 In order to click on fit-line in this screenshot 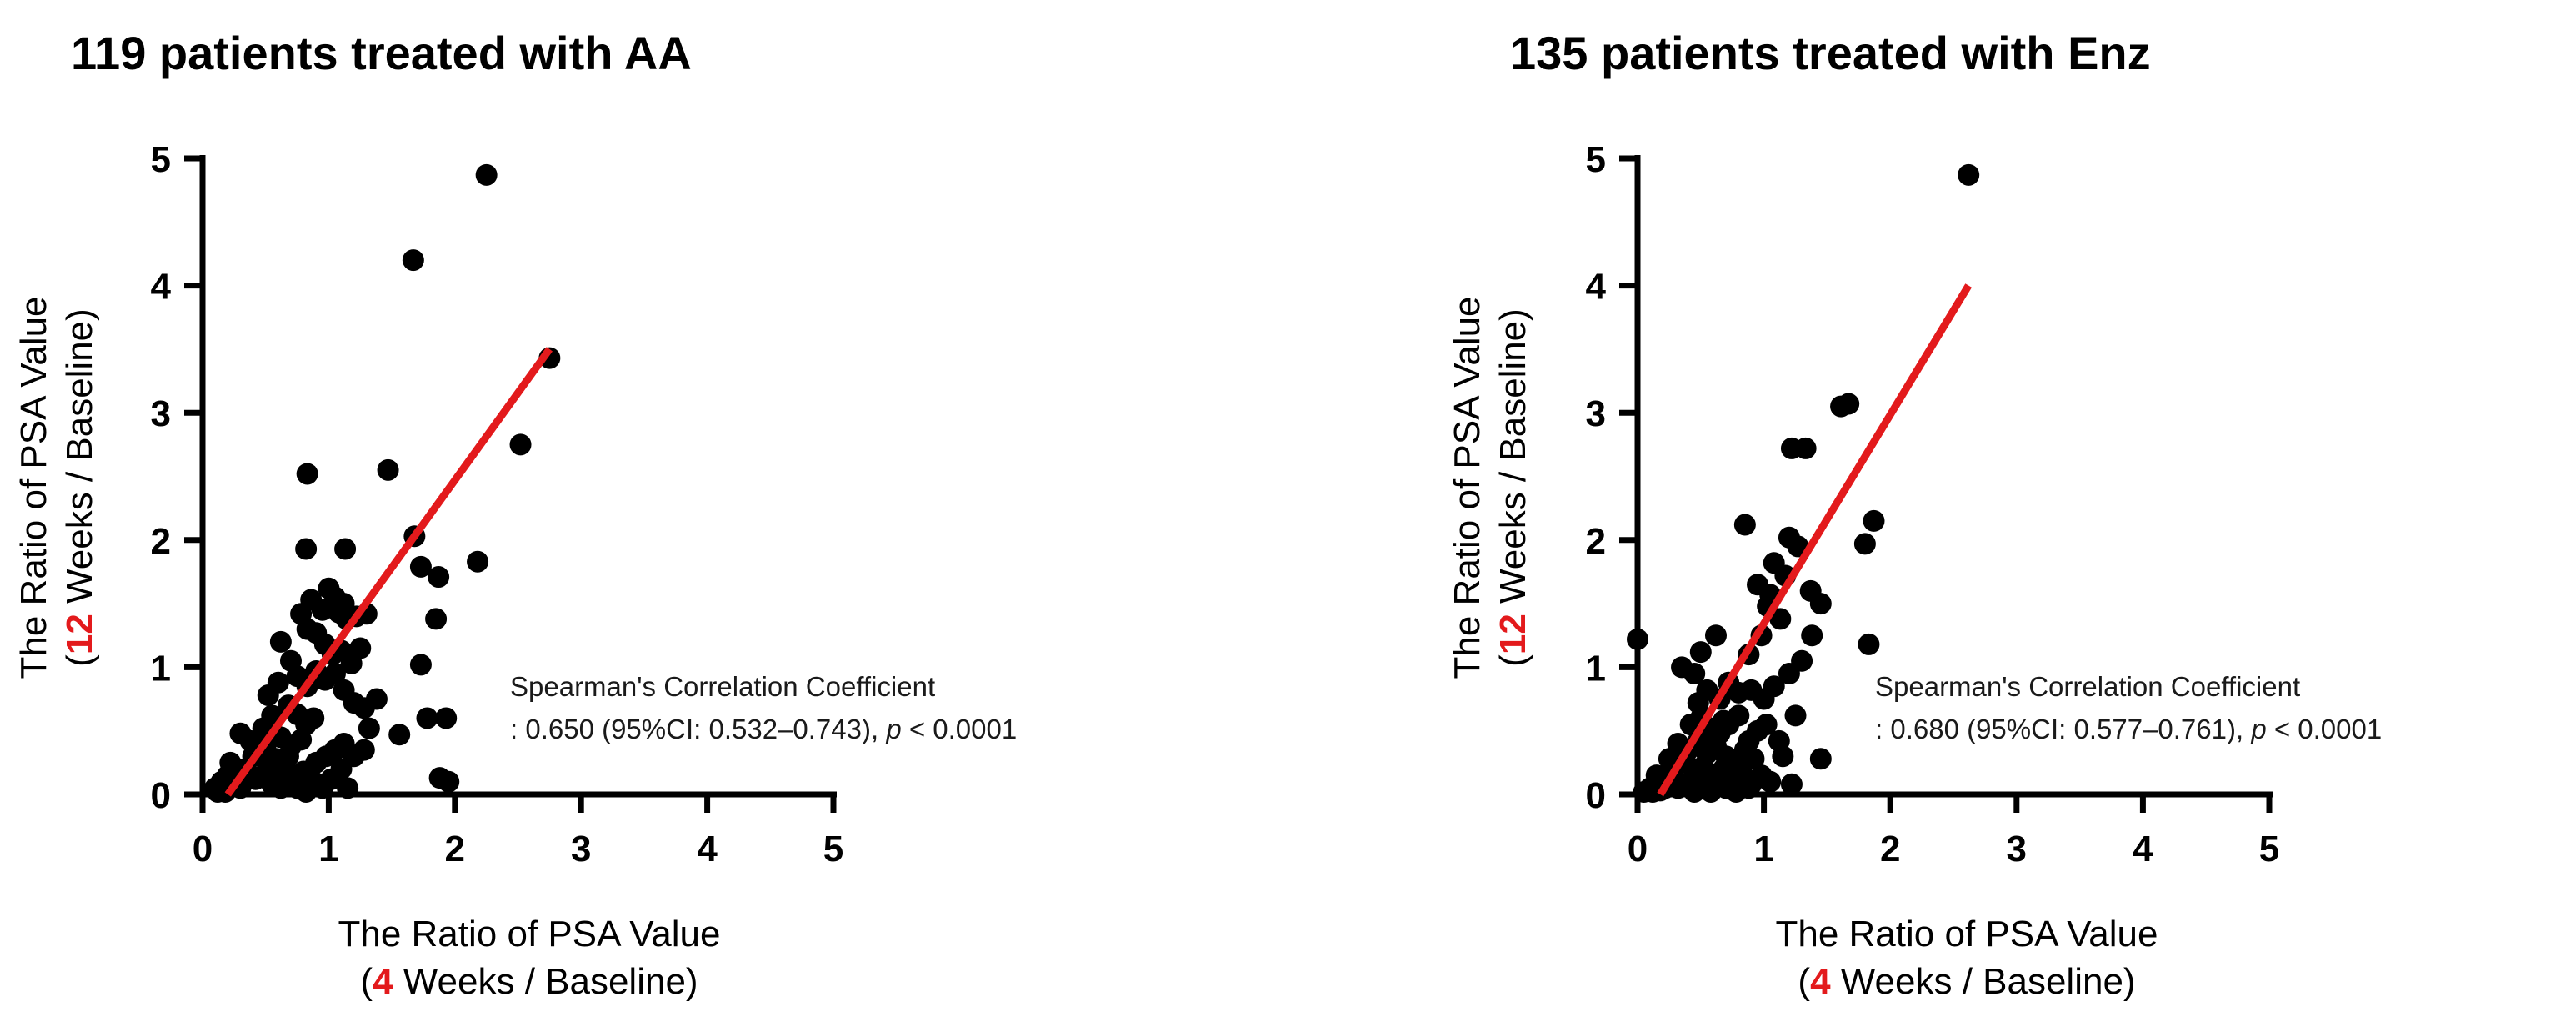, I will do `click(389, 572)`.